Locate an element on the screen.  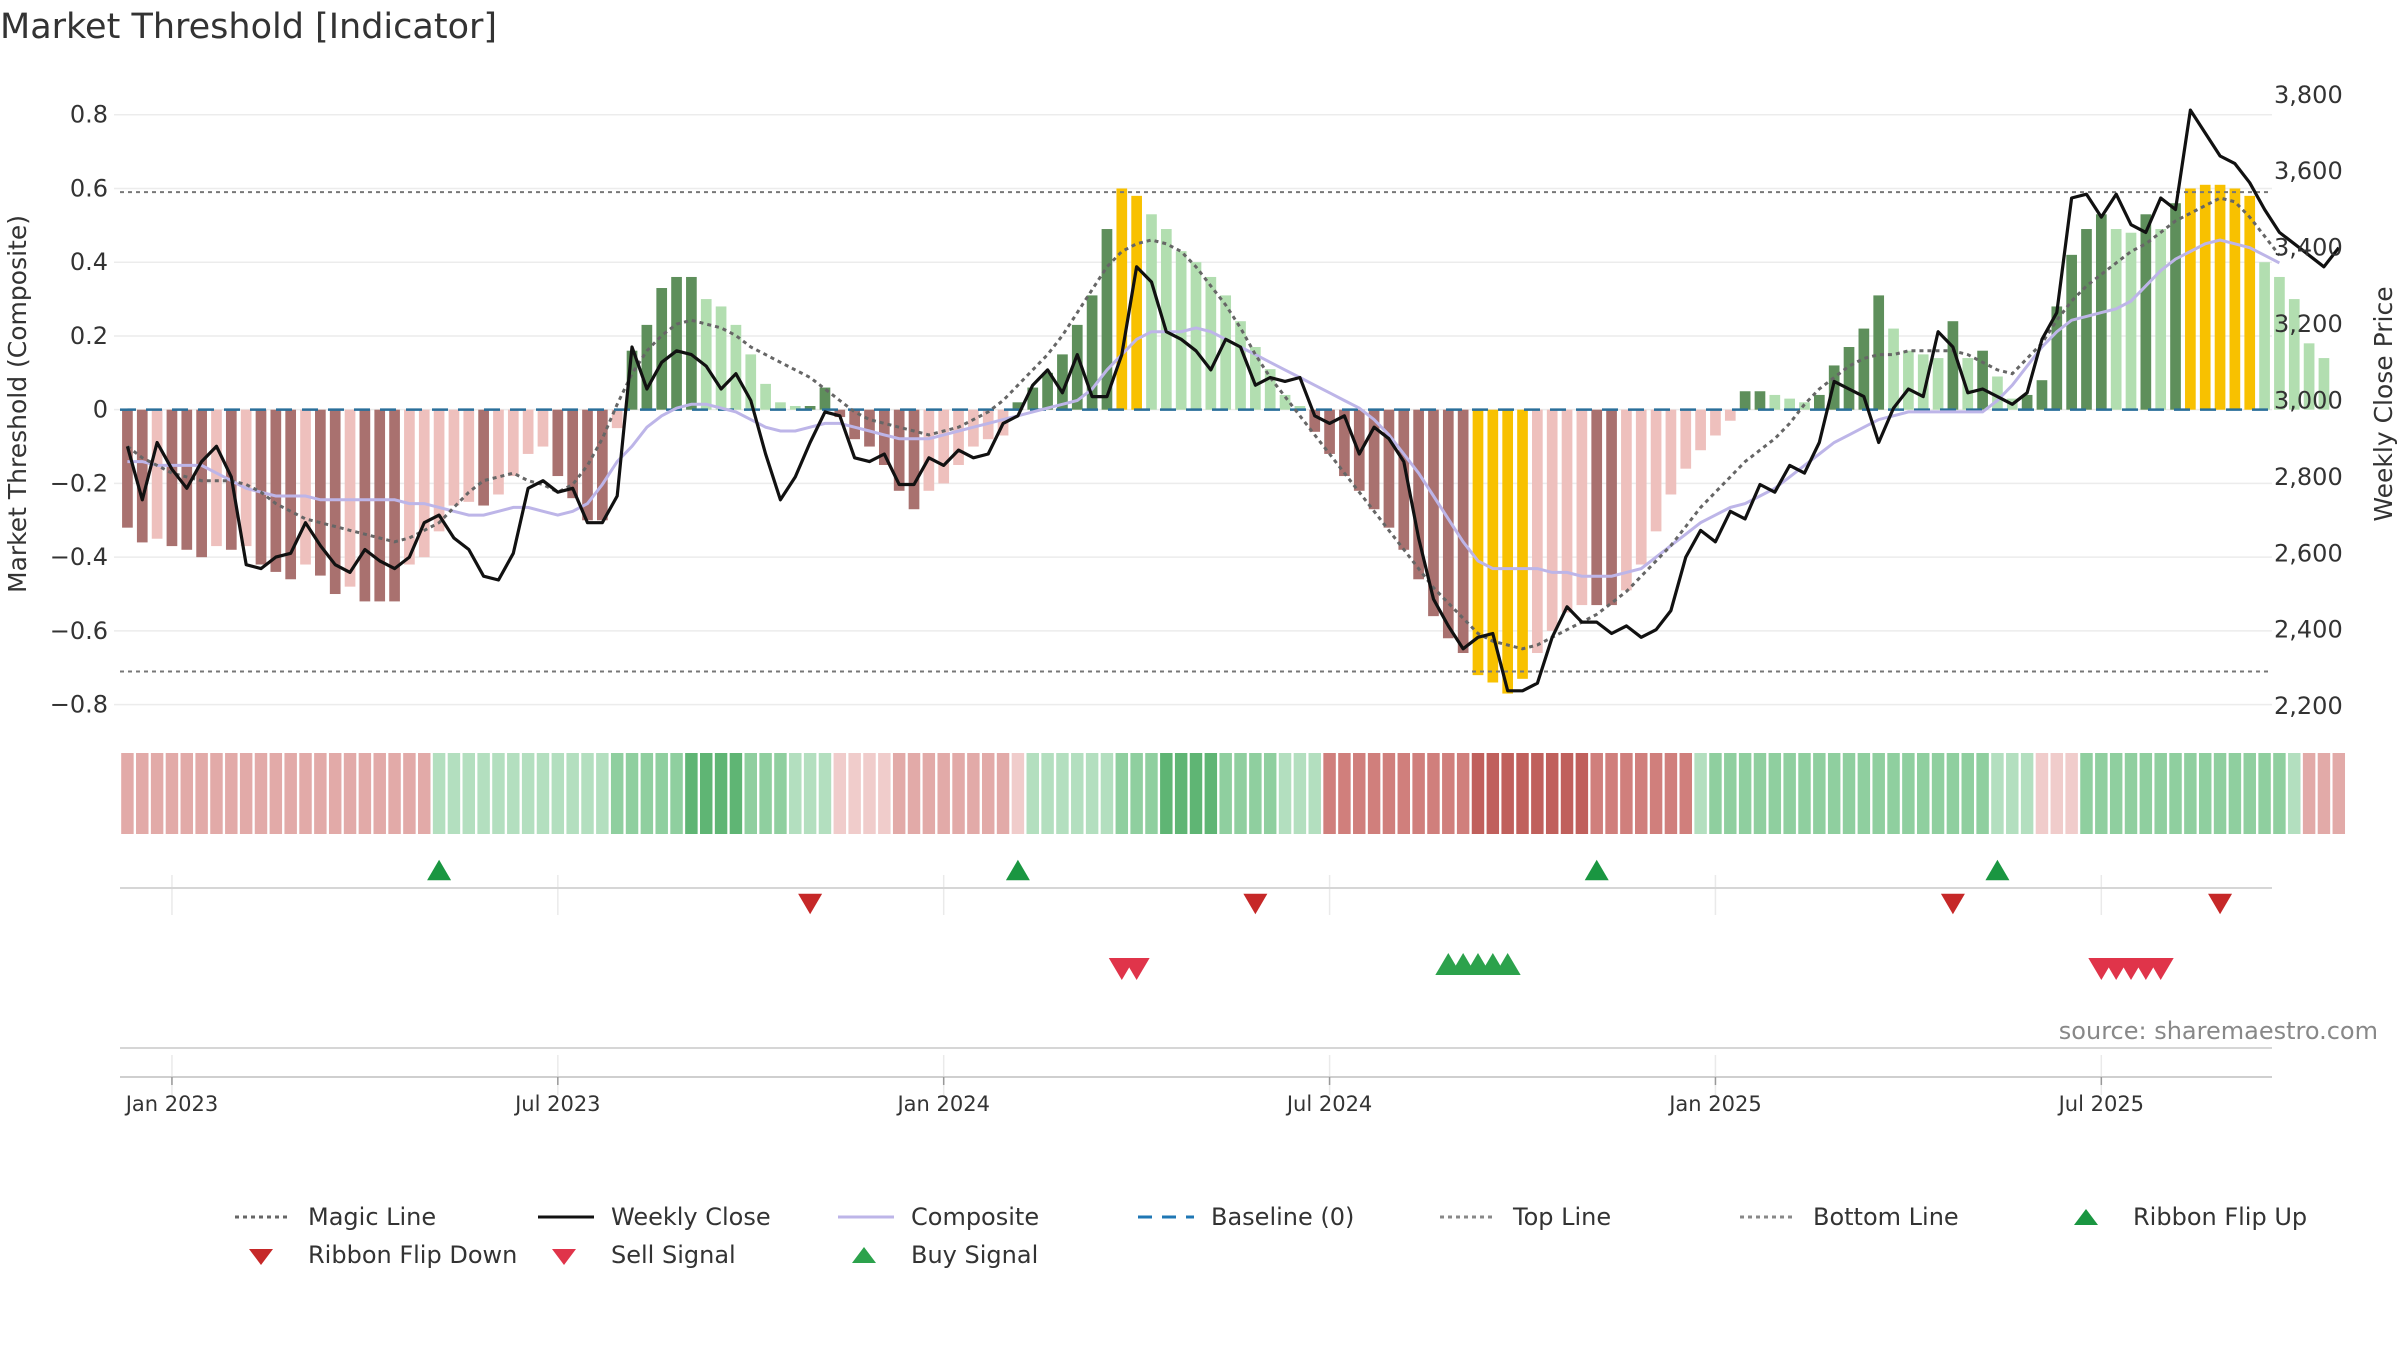
x-tick-label: Jul 2025 is located at coordinates (2100, 1104).